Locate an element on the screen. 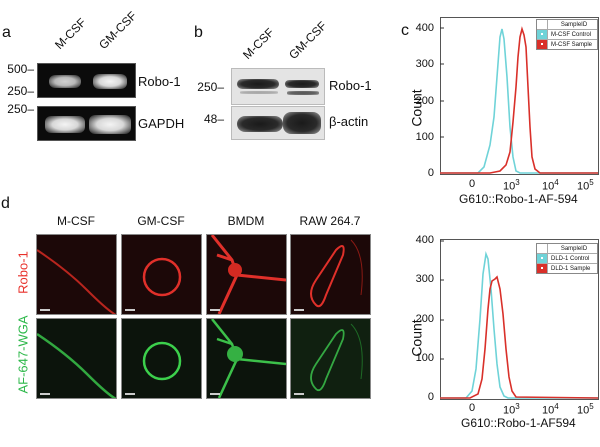 The image size is (600, 447). col-head-bmdm: BMDM is located at coordinates (246, 221).